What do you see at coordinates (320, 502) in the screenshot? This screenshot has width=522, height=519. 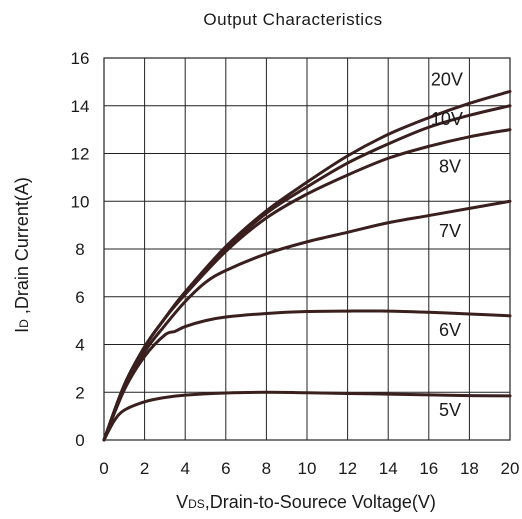 I see `x-axis-label-rest: ,Drain-to-Sourece Voltage(V)` at bounding box center [320, 502].